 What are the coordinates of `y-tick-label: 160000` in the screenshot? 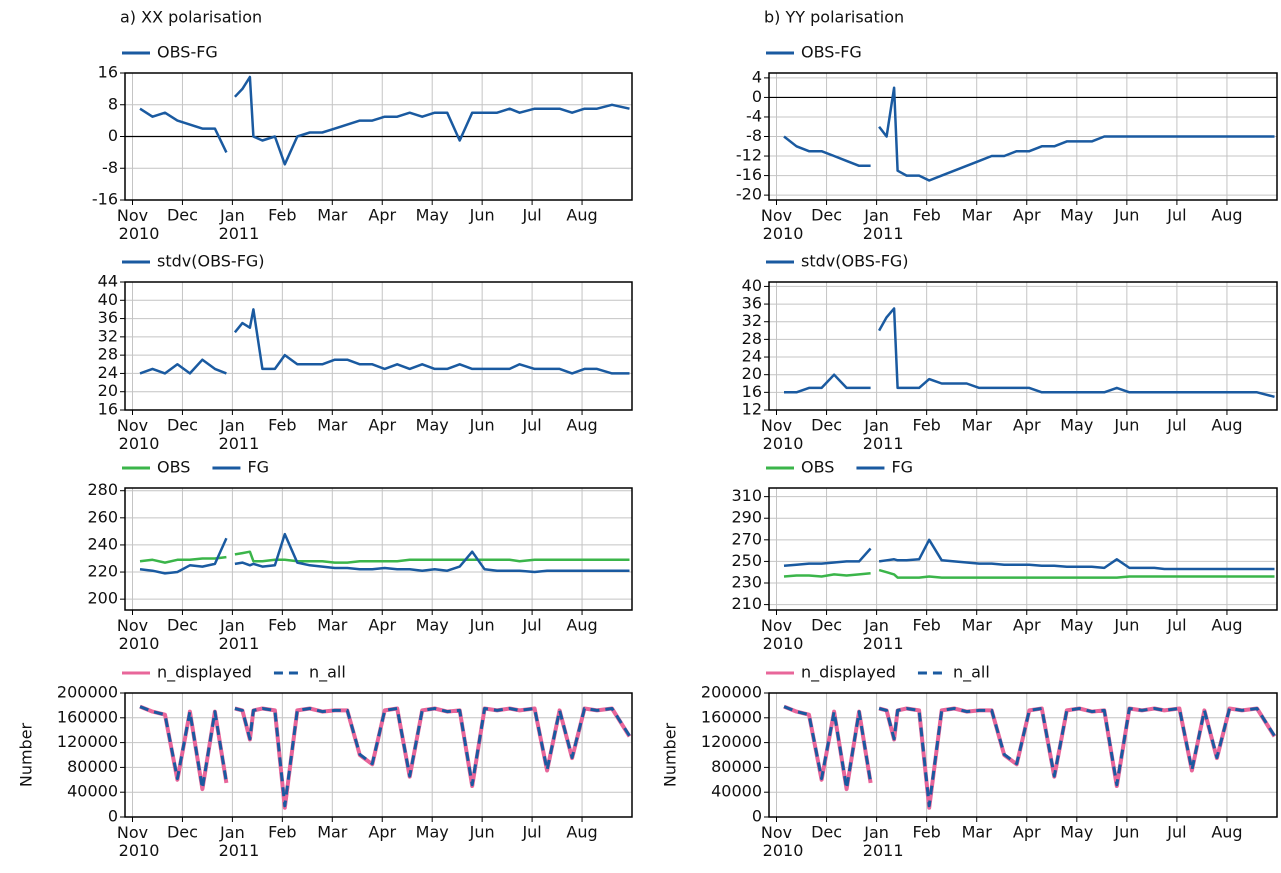 It's located at (87, 716).